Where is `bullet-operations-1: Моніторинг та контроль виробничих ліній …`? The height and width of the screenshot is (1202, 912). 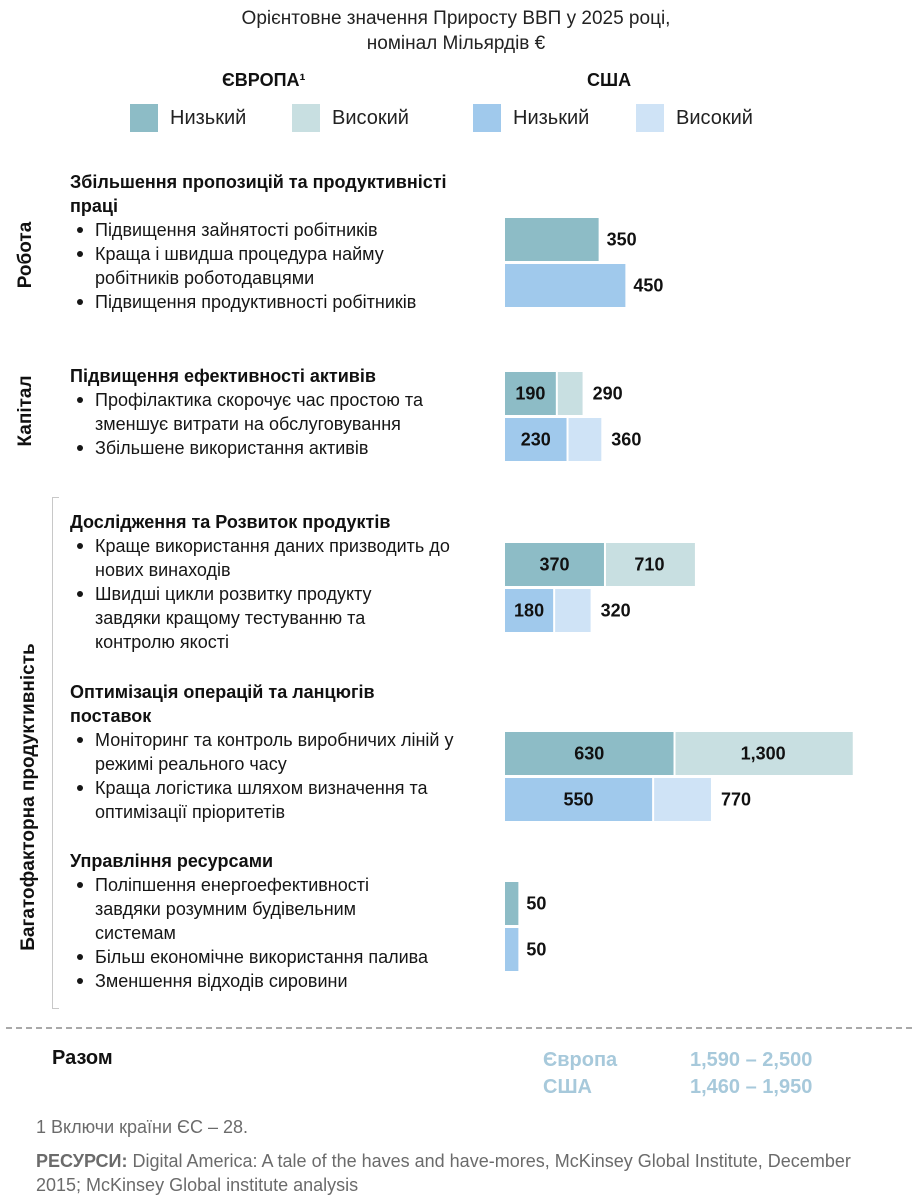
bullet-operations-1: Моніторинг та контроль виробничих ліній … is located at coordinates (265, 752).